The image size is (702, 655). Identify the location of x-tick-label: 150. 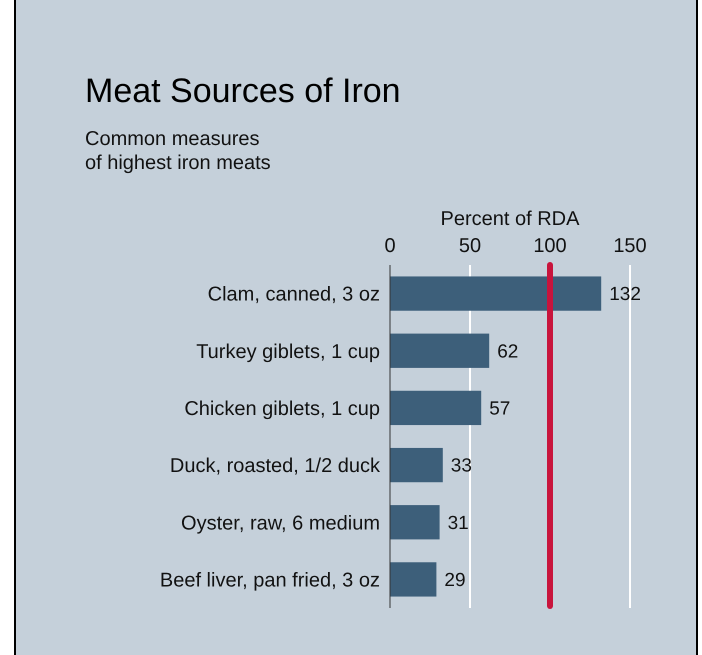
(630, 246).